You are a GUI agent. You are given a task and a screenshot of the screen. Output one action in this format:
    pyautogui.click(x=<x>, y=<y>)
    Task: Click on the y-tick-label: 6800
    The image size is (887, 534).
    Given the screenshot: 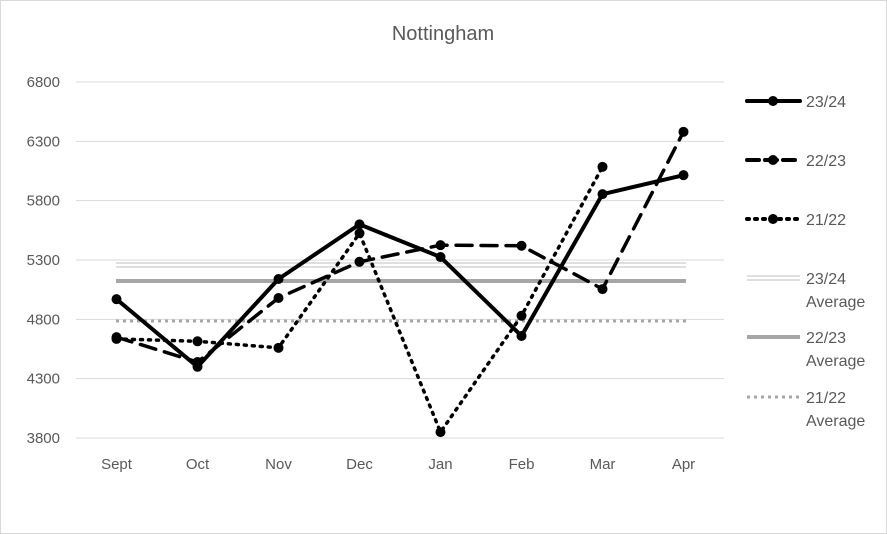 What is the action you would take?
    pyautogui.click(x=43, y=82)
    